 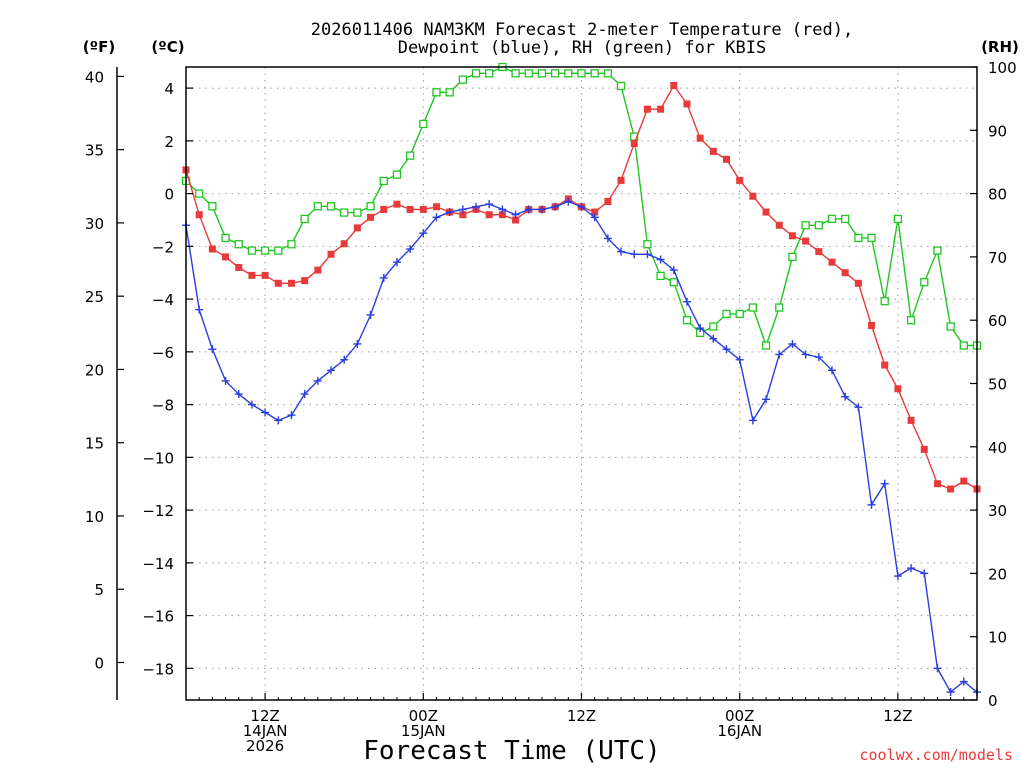 I want to click on fahrenheit-tick-label: 30, so click(x=94, y=224).